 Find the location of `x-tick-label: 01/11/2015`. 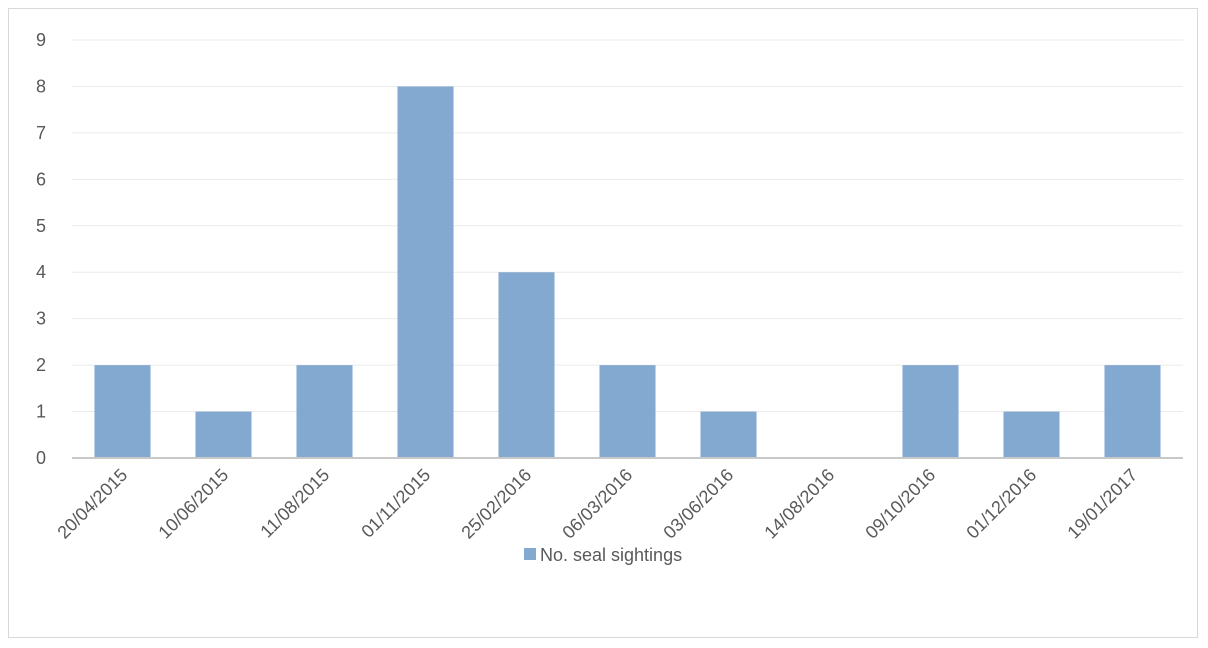

x-tick-label: 01/11/2015 is located at coordinates (395, 503).